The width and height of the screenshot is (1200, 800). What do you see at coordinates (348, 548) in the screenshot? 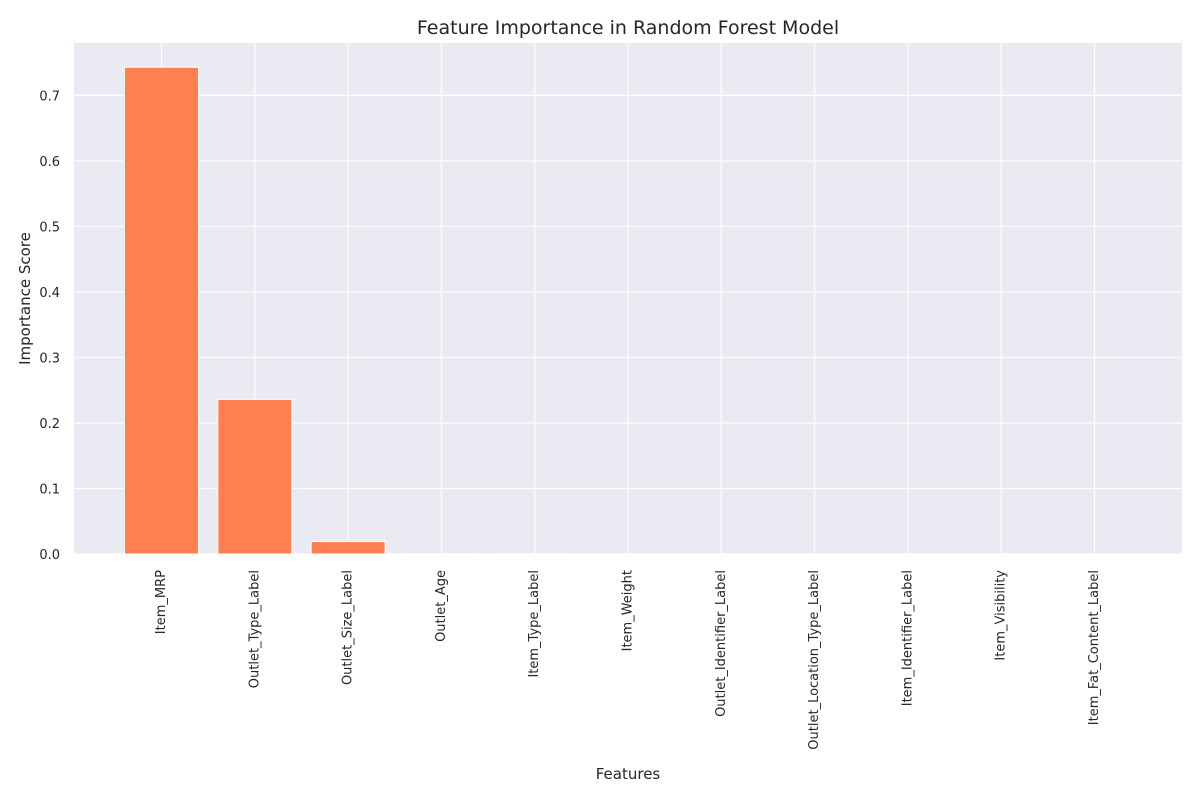
I see `bar-outlet-size-label` at bounding box center [348, 548].